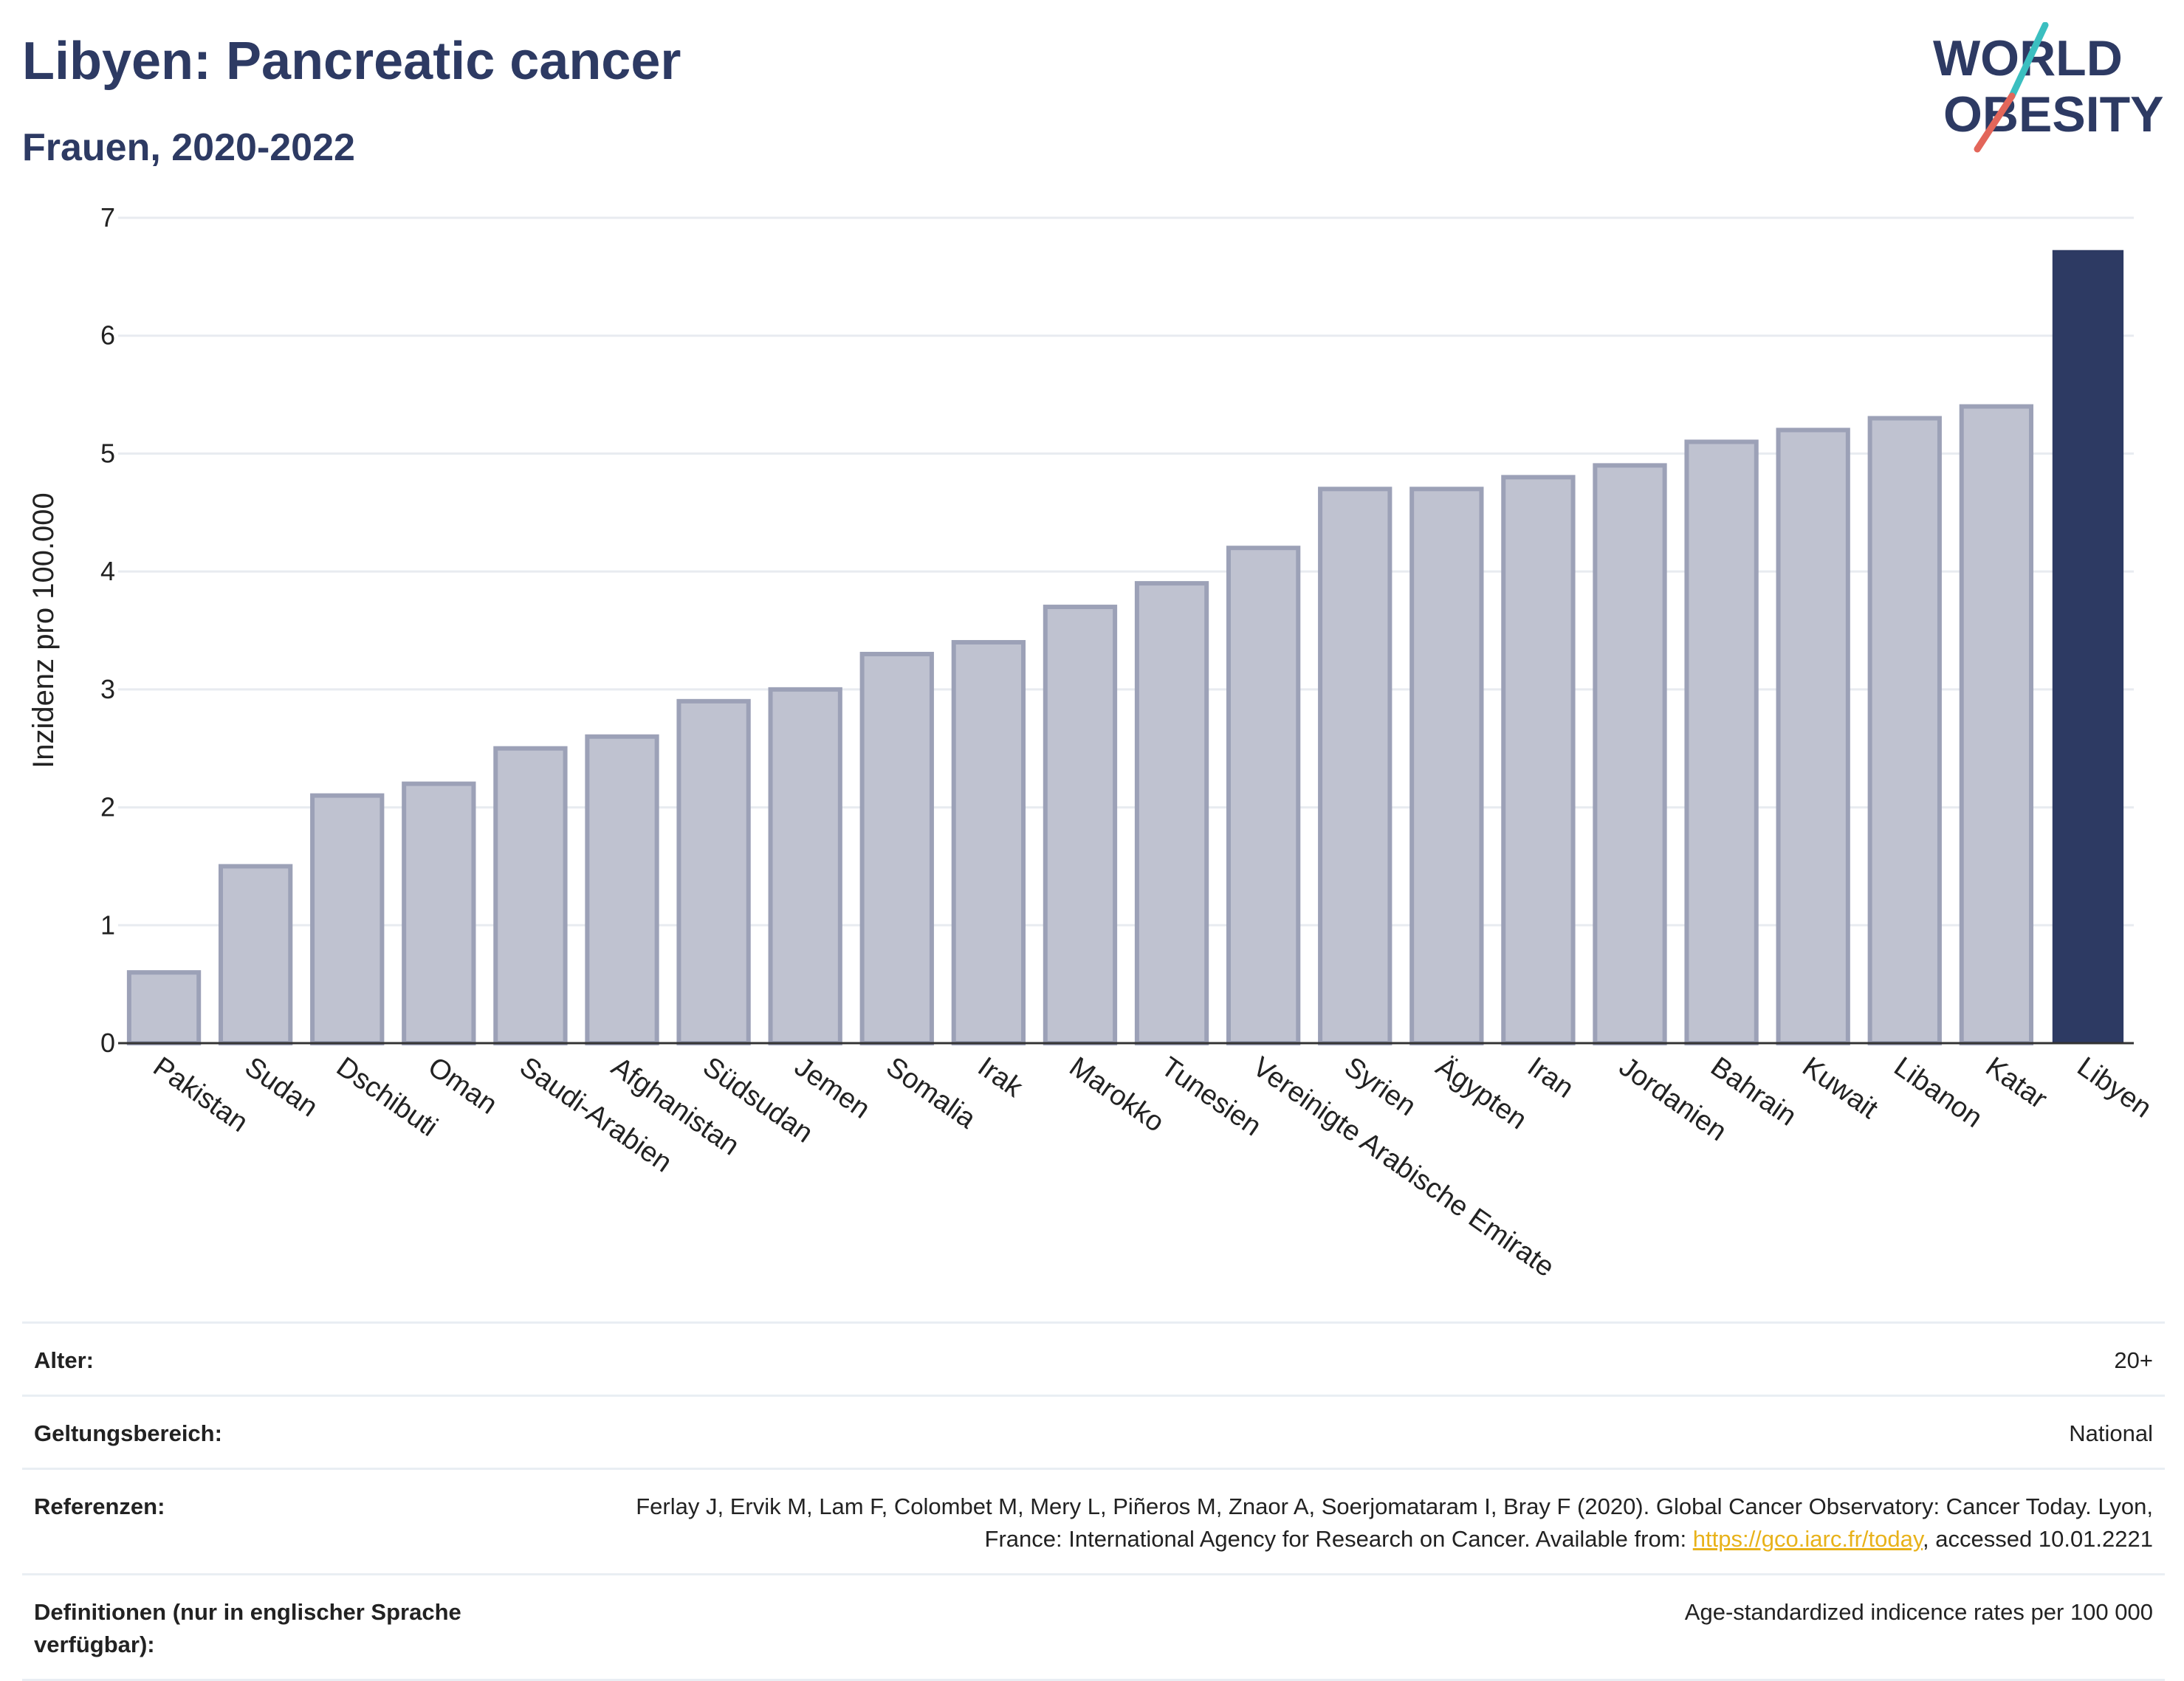 The width and height of the screenshot is (2184, 1681). I want to click on y-axis-ticks: 0 1 2 3 4 5 6 7, so click(108, 630).